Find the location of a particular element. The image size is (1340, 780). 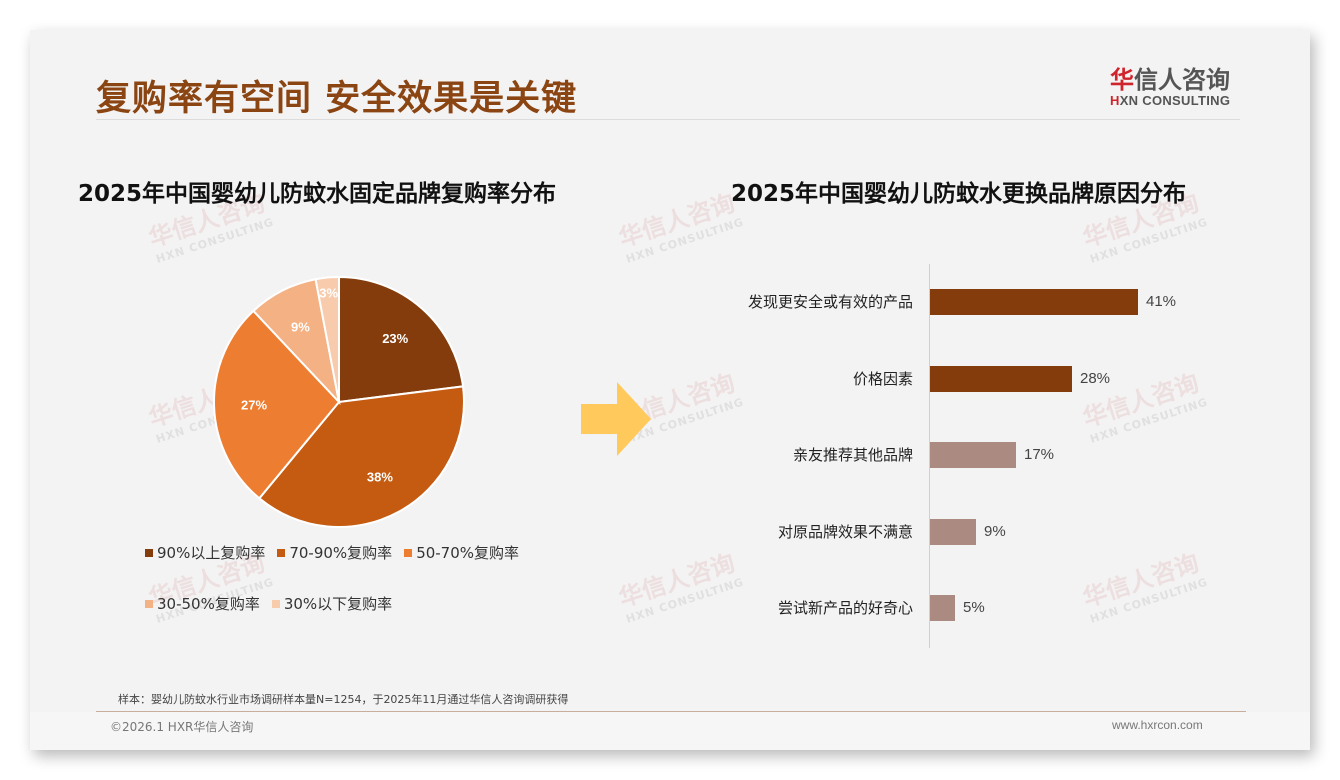

legend-item: 30%以下复购率 is located at coordinates (332, 603).